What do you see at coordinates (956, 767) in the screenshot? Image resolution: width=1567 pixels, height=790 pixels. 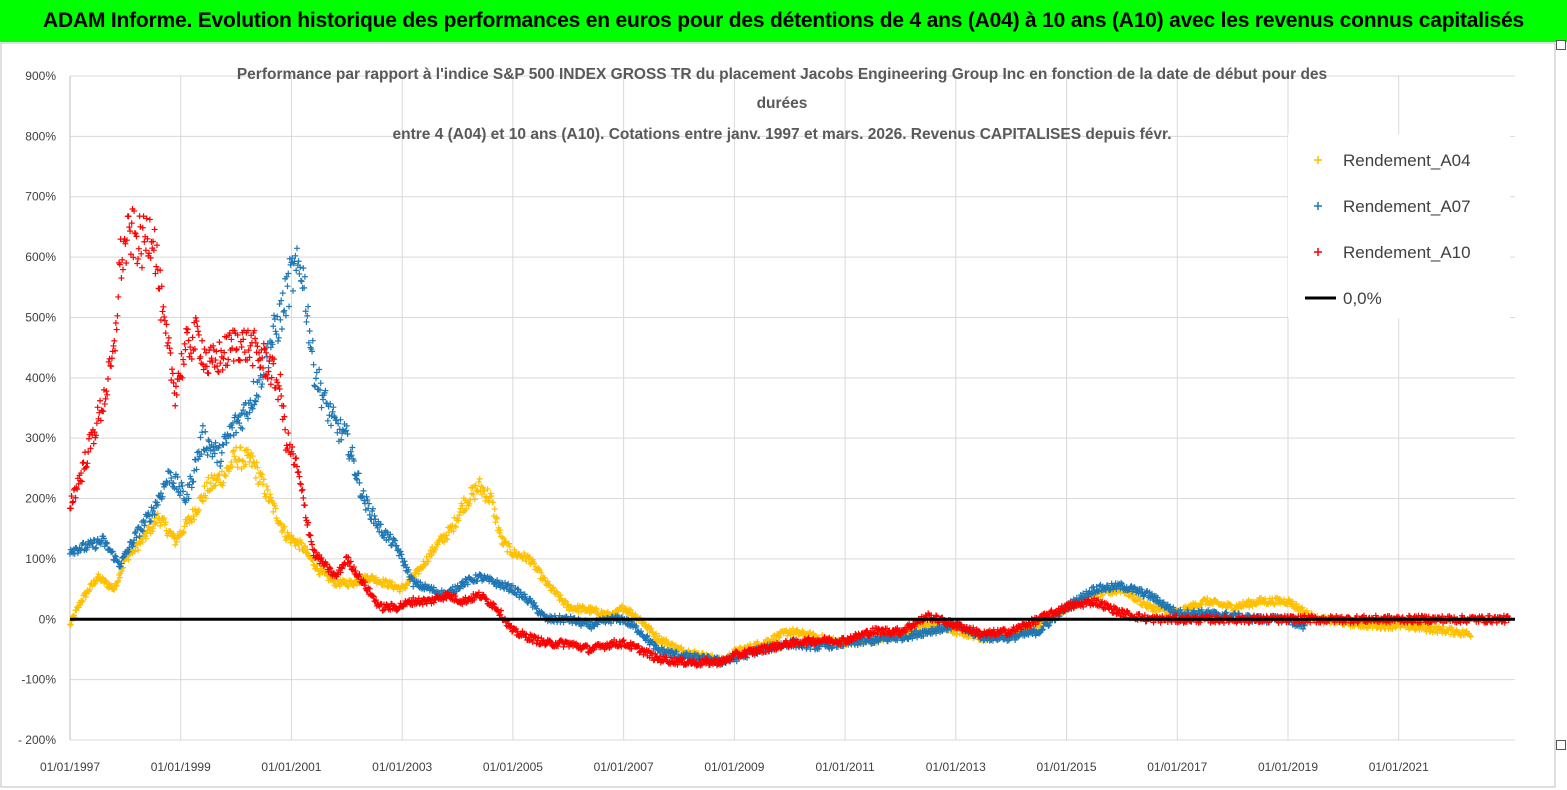 I see `x-tick-label: 01/01/2013` at bounding box center [956, 767].